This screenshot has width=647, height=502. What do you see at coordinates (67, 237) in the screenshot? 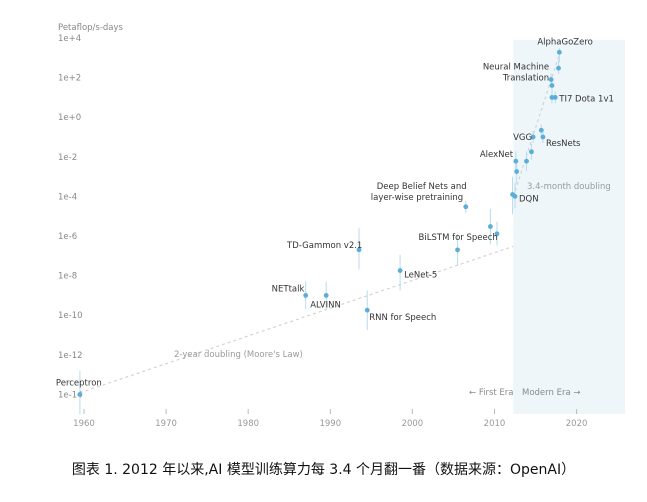
I see `y-tick-label: 1e-6` at bounding box center [67, 237].